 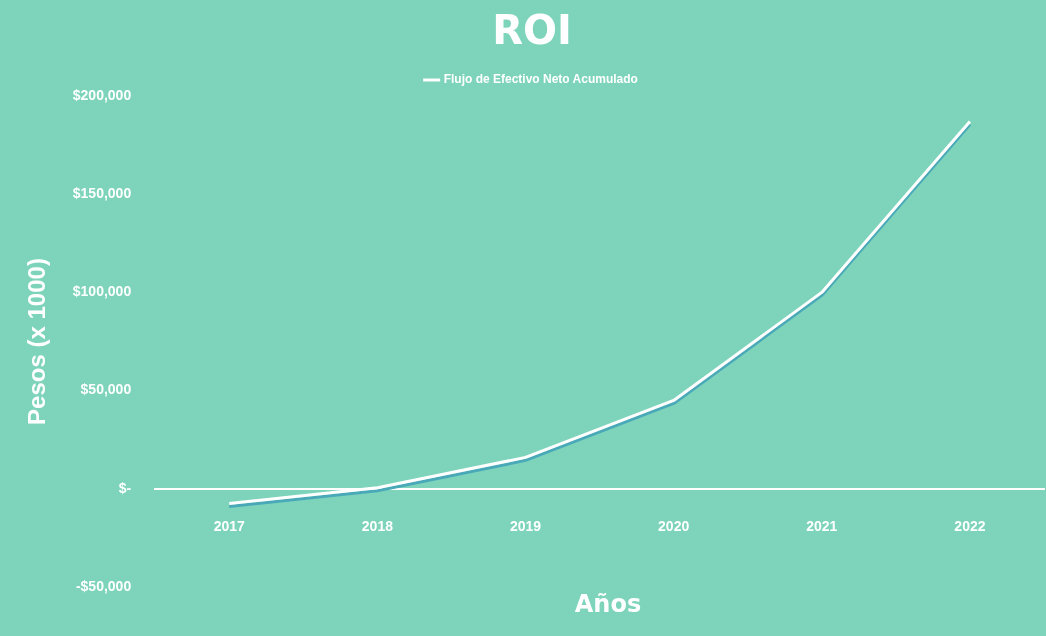 I want to click on x-axis-title: Años, so click(x=608, y=604).